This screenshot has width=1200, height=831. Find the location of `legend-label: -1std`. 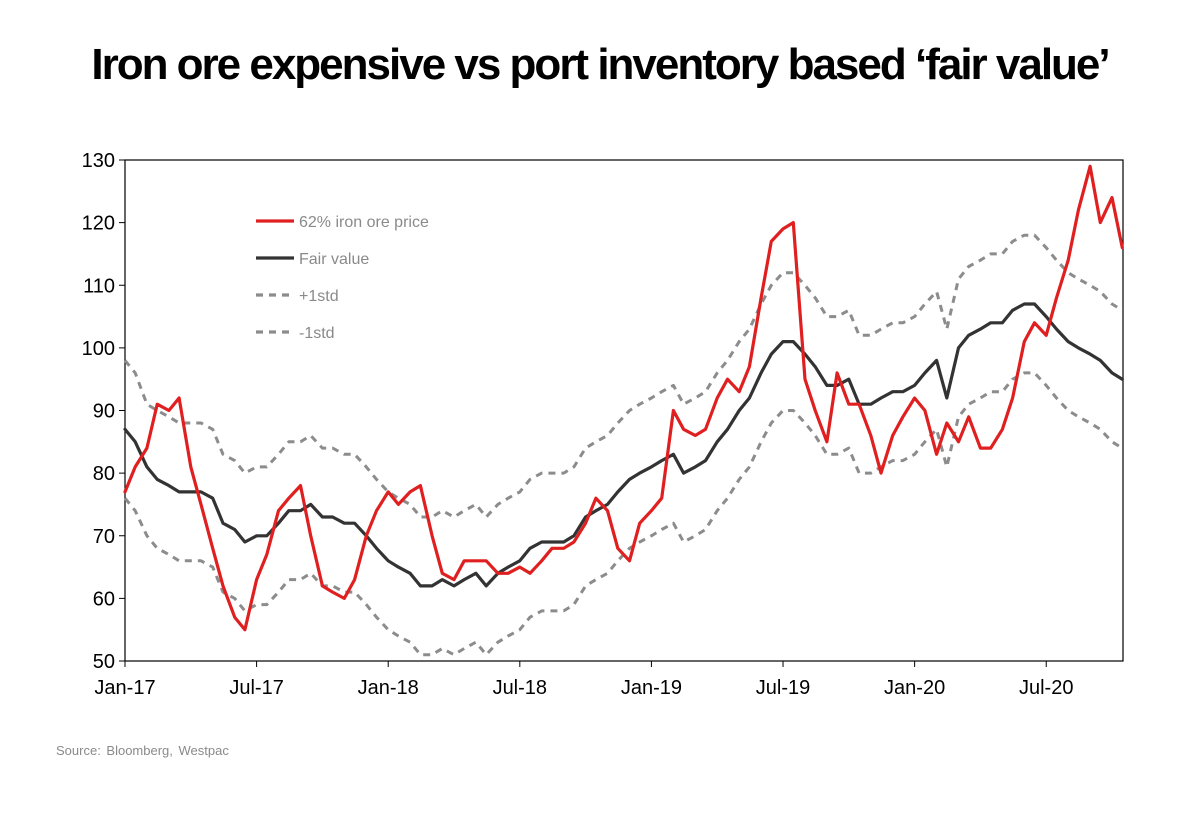

legend-label: -1std is located at coordinates (317, 333).